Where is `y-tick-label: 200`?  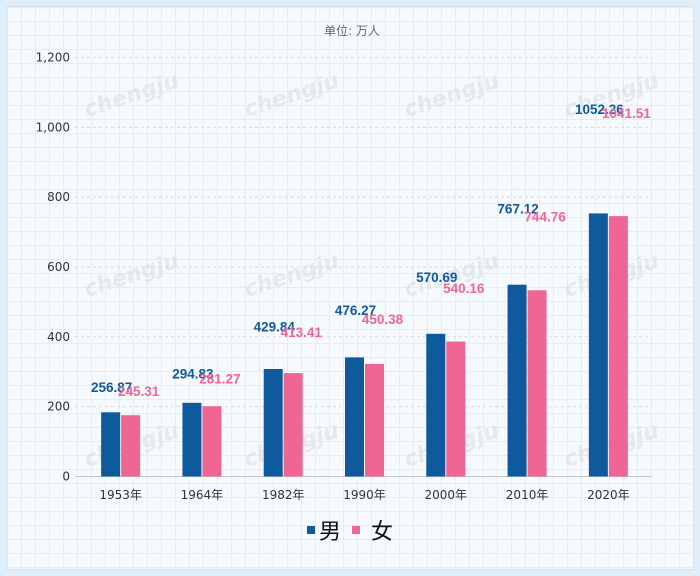
y-tick-label: 200 is located at coordinates (58, 407).